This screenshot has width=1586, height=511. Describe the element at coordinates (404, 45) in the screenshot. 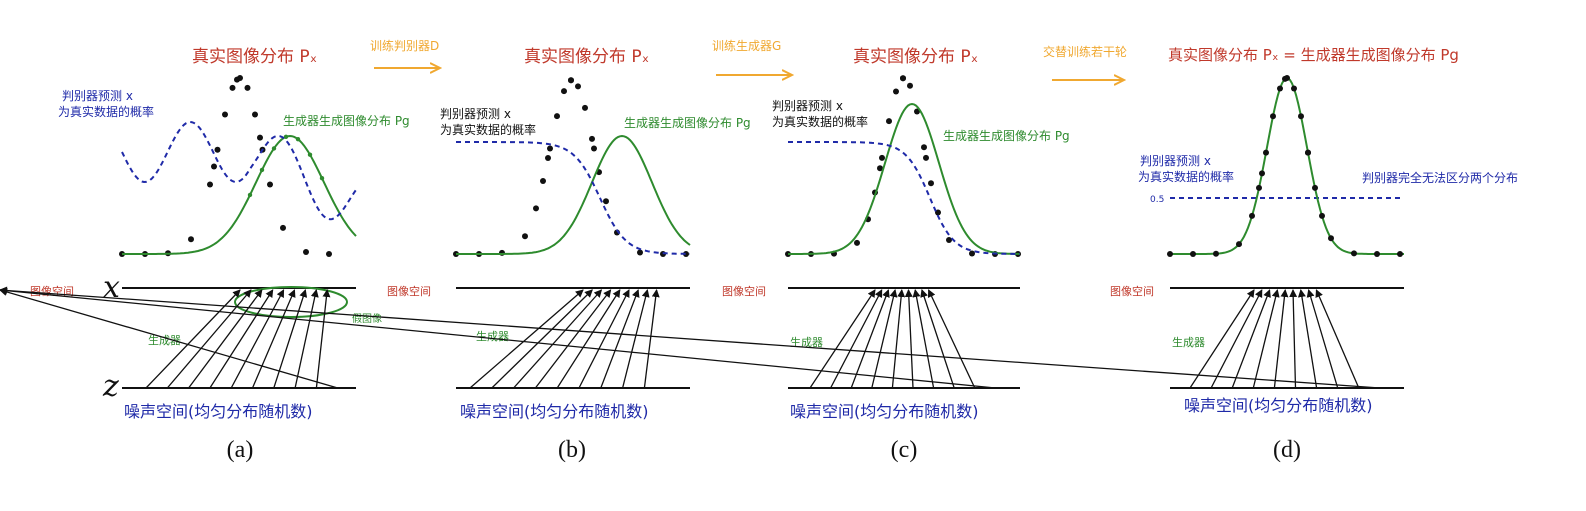

I see `transition-label: 训练判别器D` at that location.